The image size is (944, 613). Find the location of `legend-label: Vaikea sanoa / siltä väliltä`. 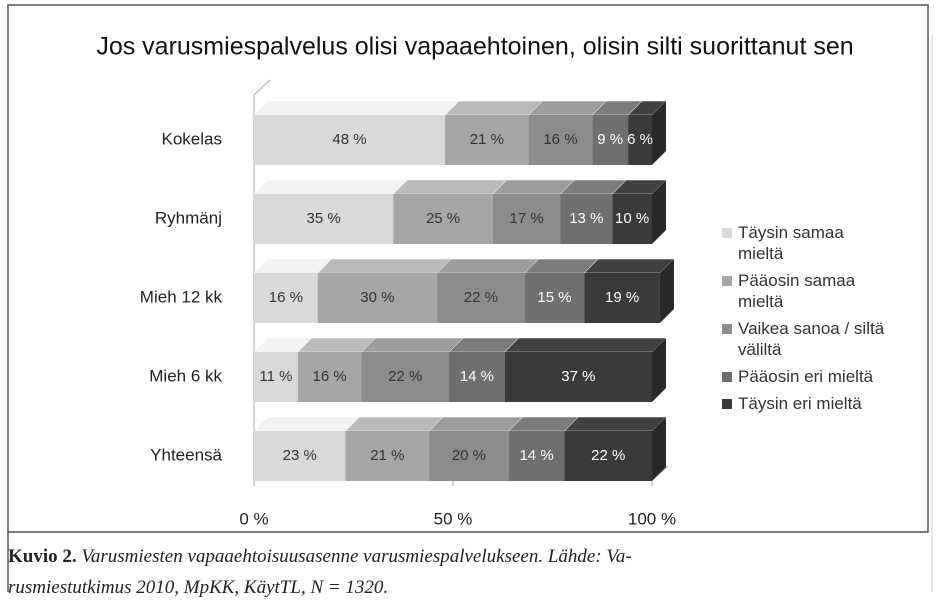

legend-label: Vaikea sanoa / siltä väliltä is located at coordinates (811, 339).